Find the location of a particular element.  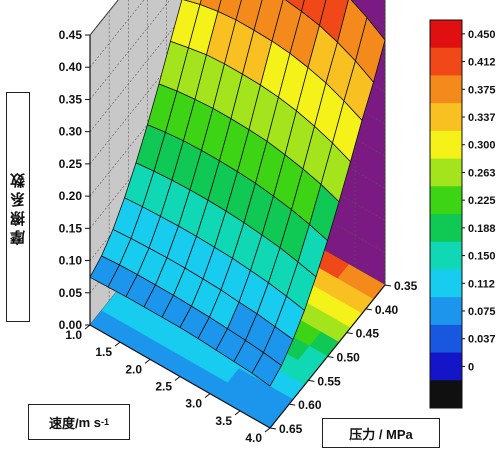

colorbar-tick-label: 0.300 is located at coordinates (482, 146).